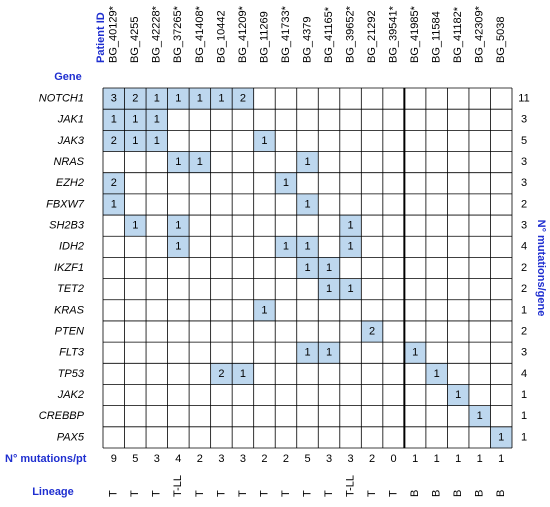 Image resolution: width=550 pixels, height=507 pixels. I want to click on gene-name: FBXW7, so click(65, 204).